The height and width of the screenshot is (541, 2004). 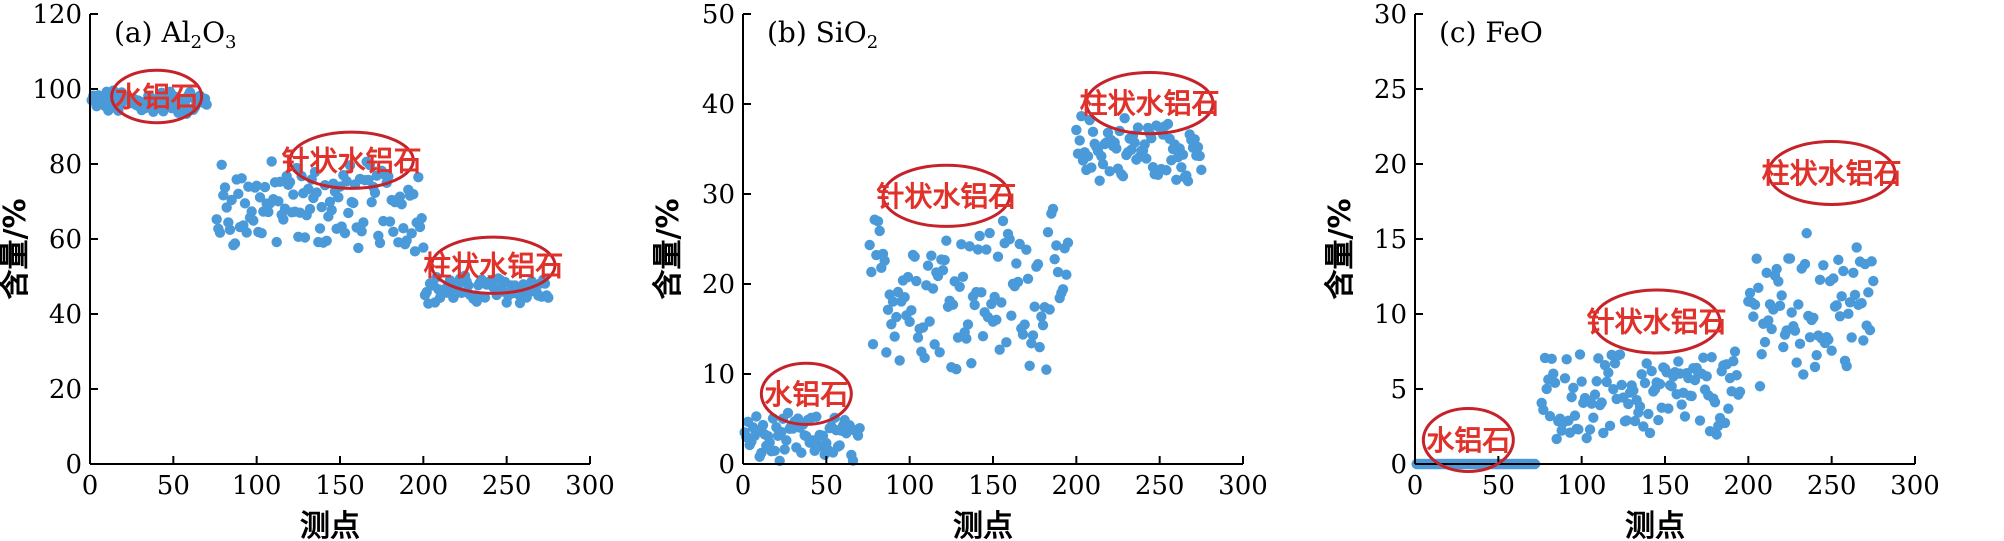 I want to click on y-tick-label: 15, so click(x=1390, y=240).